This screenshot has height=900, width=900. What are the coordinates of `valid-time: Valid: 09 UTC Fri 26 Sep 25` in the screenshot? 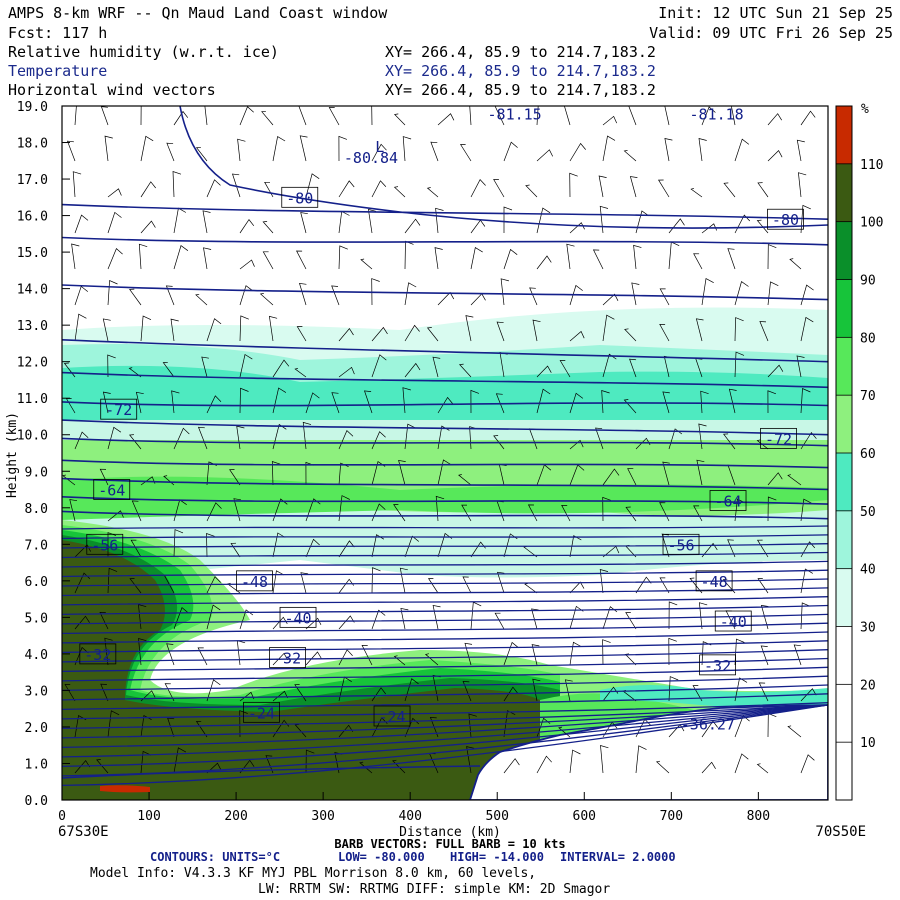 It's located at (771, 33).